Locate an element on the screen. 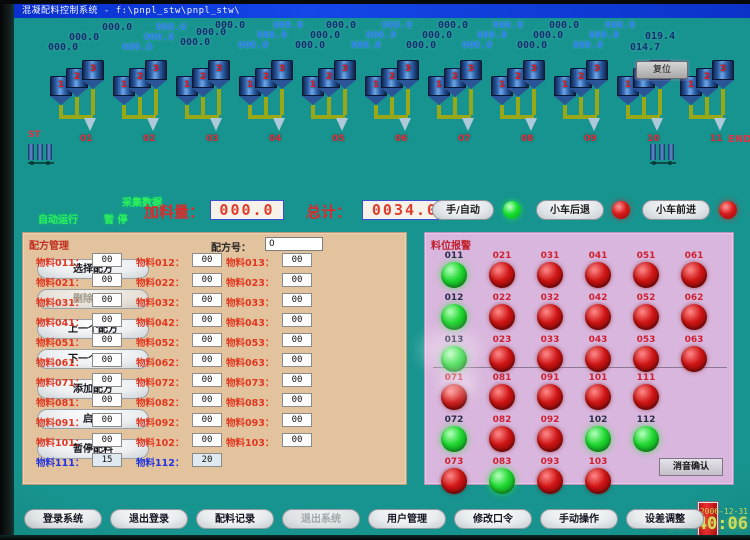 This screenshot has width=750, height=540. toolbar-button: 用户管理 is located at coordinates (407, 519).